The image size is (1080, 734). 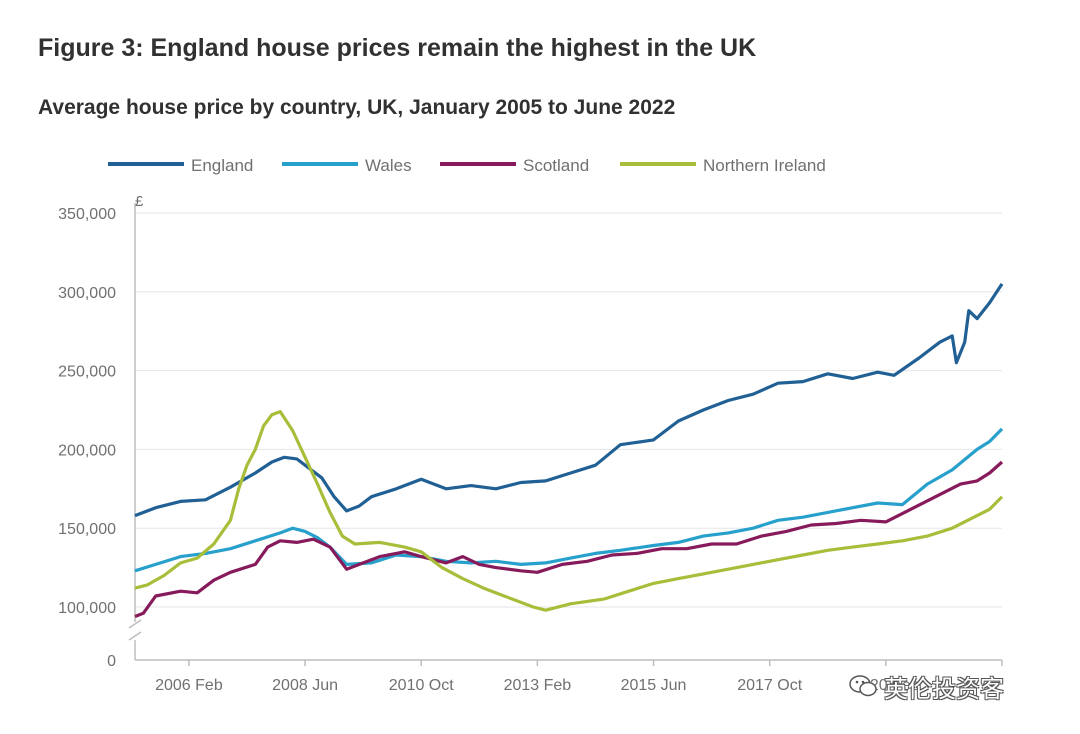 I want to click on wechat-icon, so click(x=863, y=686).